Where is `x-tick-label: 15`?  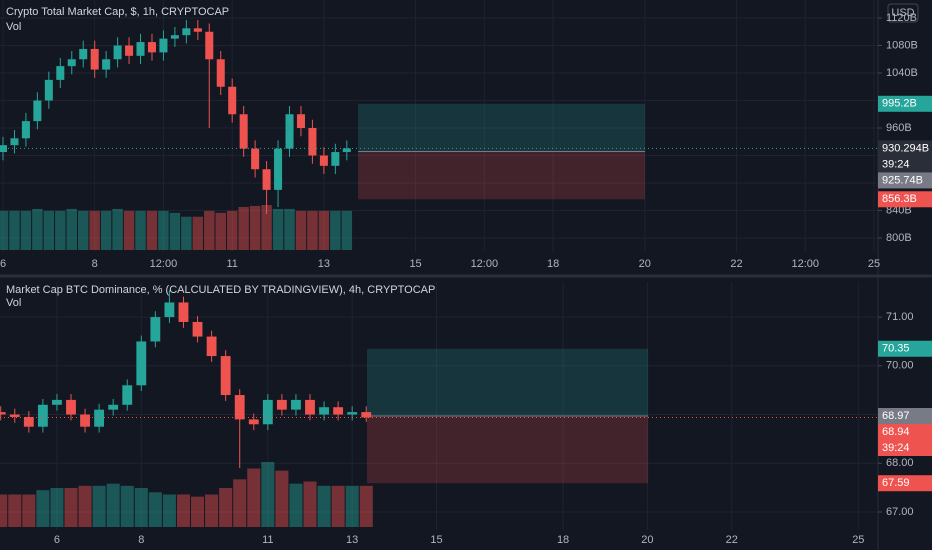 x-tick-label: 15 is located at coordinates (436, 540).